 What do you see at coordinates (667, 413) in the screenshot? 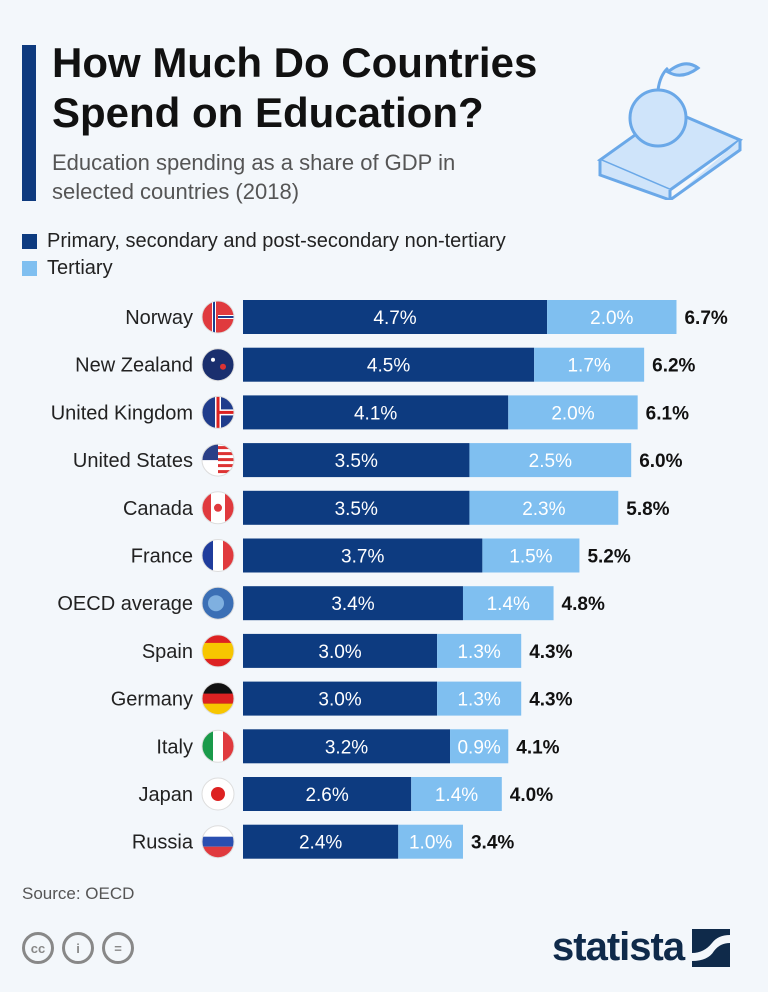
I see `total-label: 6.1%` at bounding box center [667, 413].